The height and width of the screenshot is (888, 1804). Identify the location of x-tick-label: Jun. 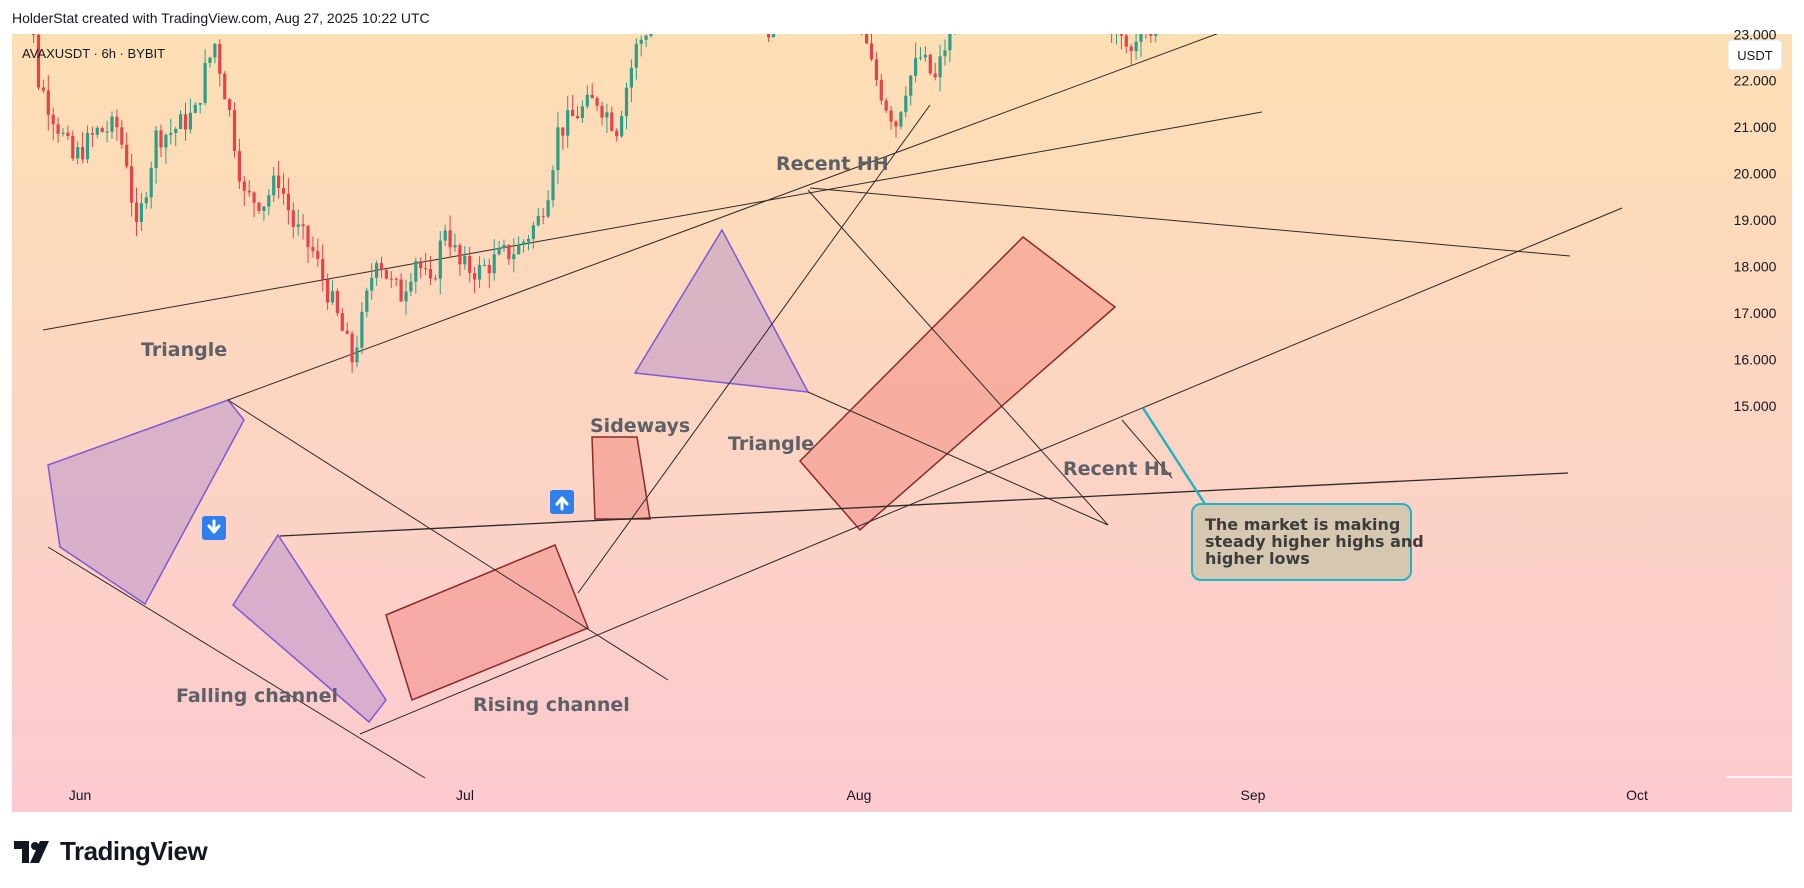
(80, 795).